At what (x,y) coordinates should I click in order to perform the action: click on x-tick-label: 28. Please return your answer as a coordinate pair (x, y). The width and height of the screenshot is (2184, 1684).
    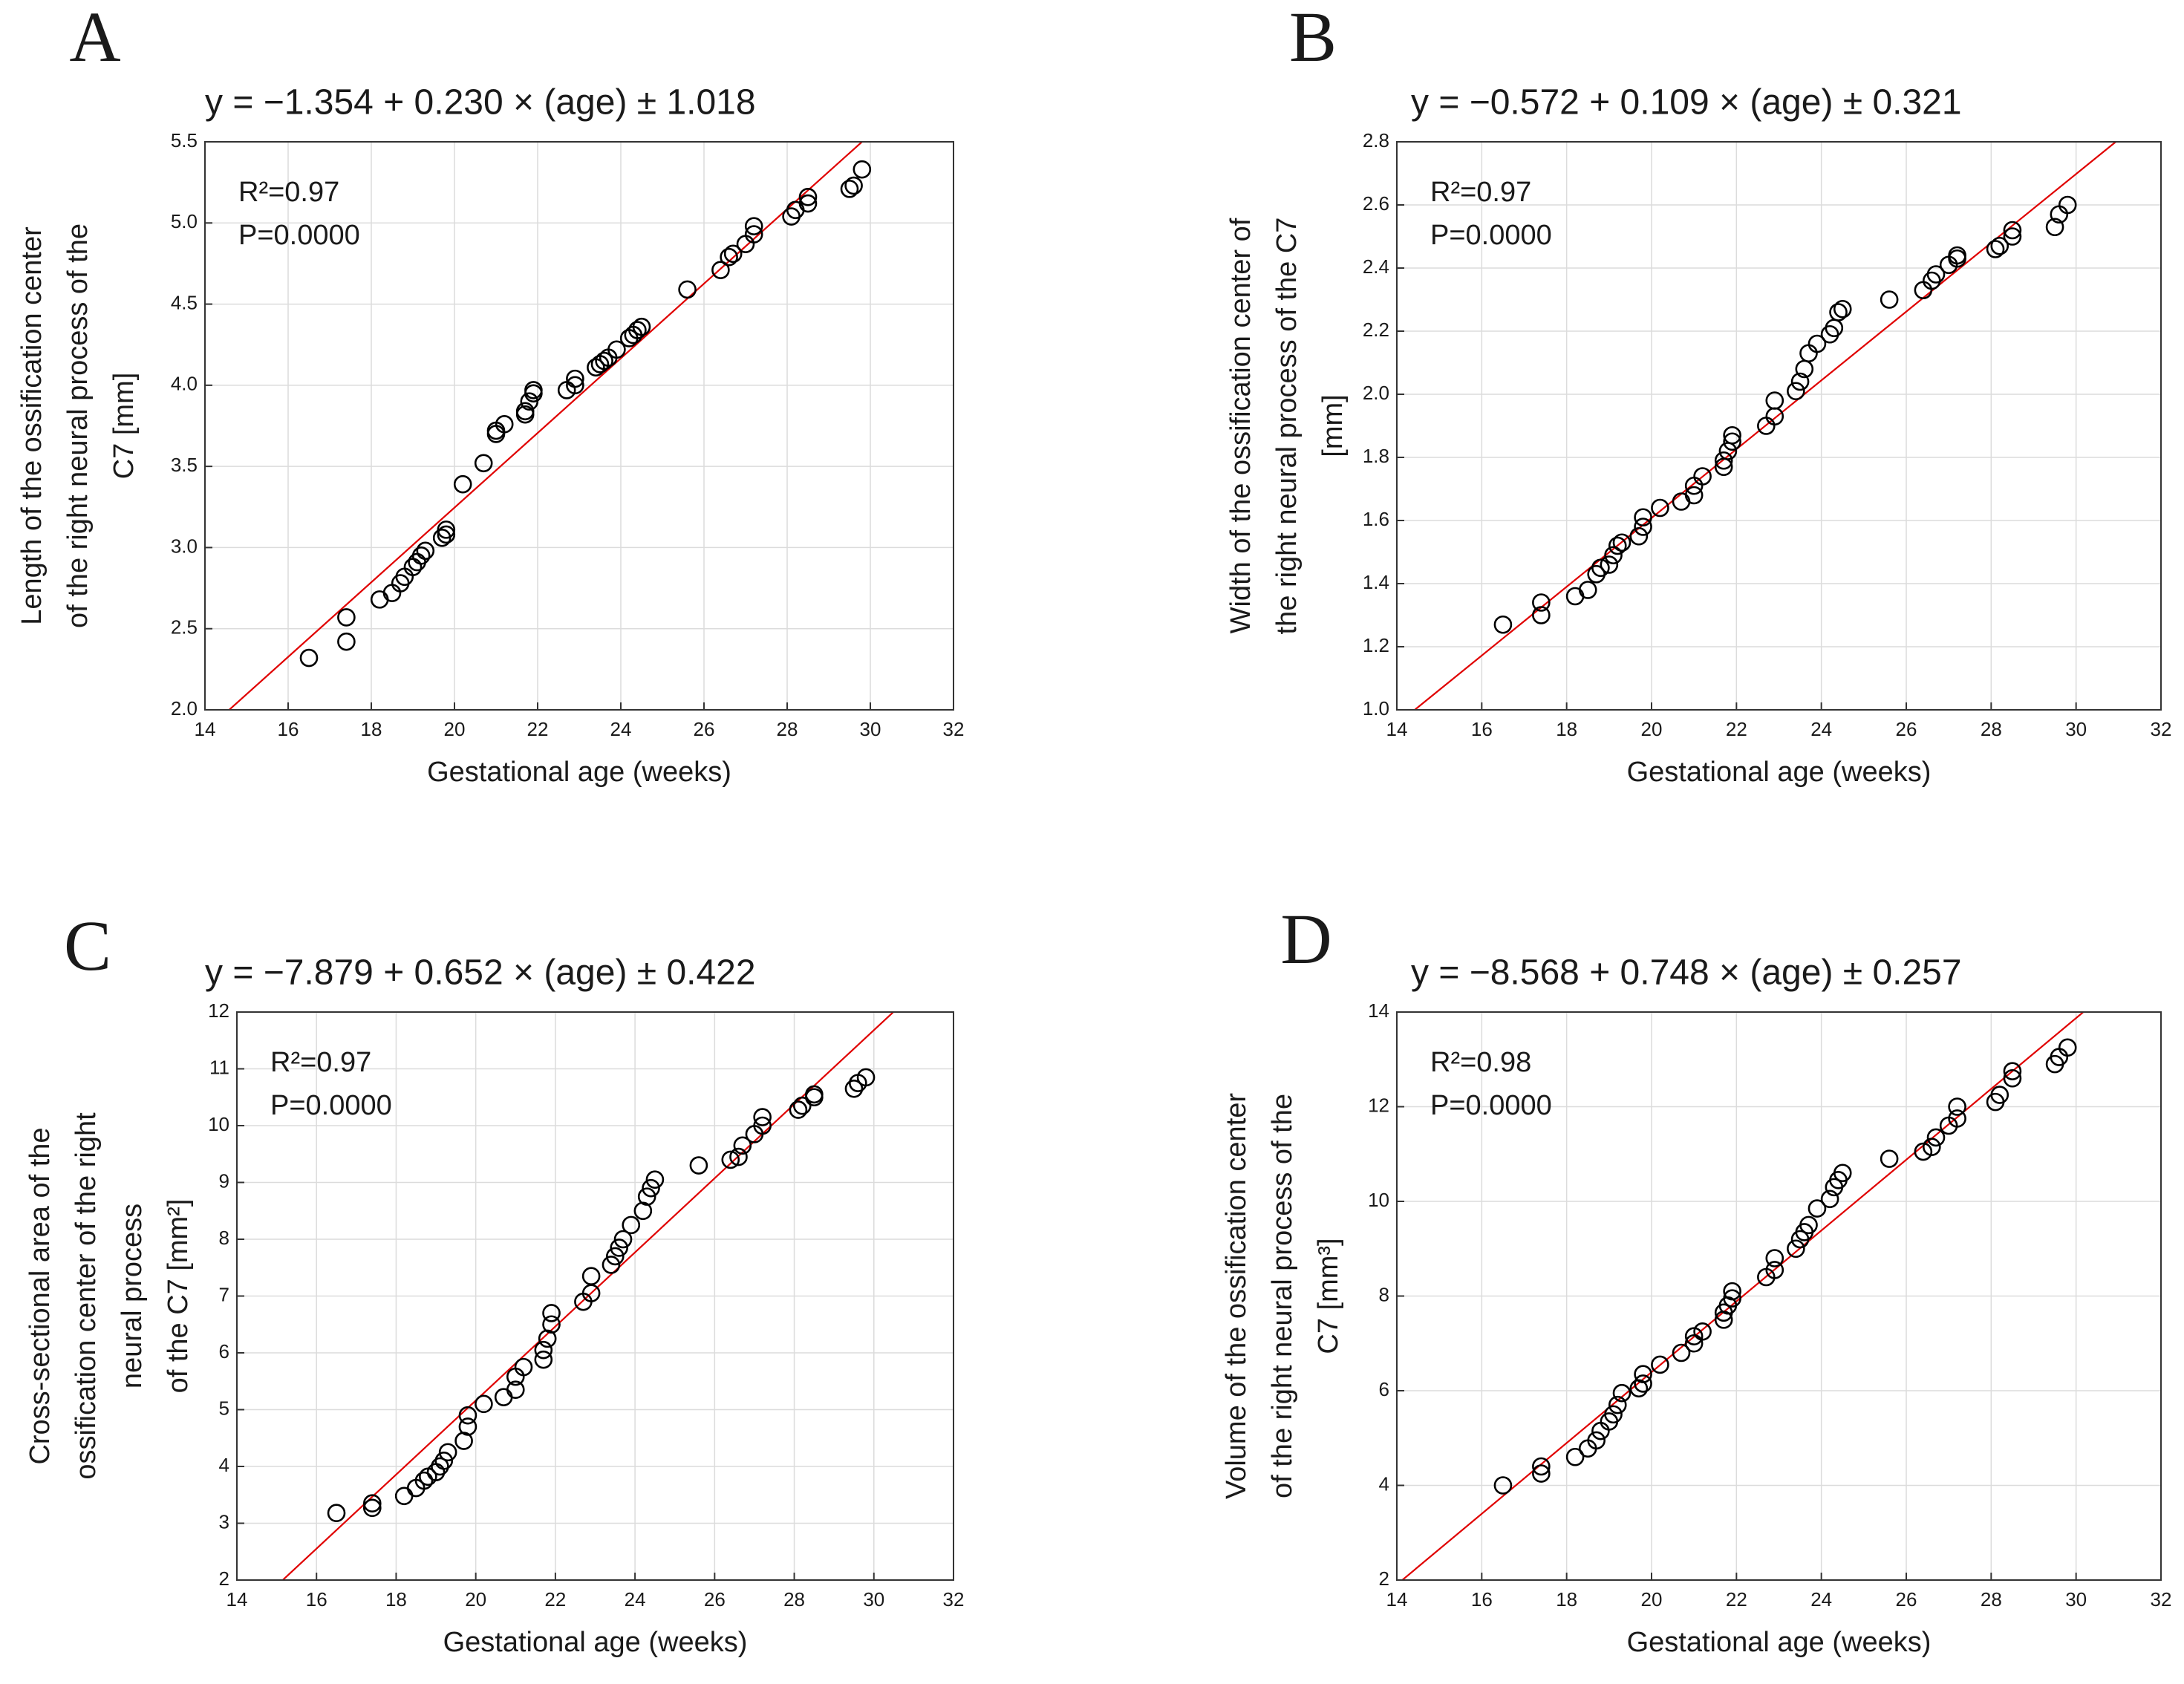
    Looking at the image, I should click on (1991, 729).